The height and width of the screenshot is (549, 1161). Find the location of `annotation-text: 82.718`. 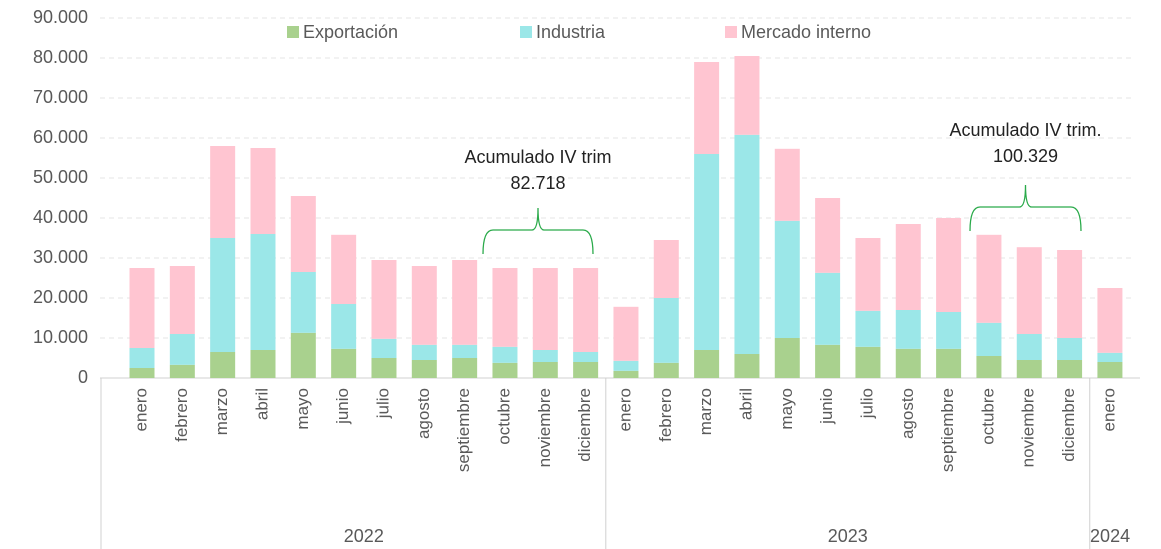

annotation-text: 82.718 is located at coordinates (537, 183).